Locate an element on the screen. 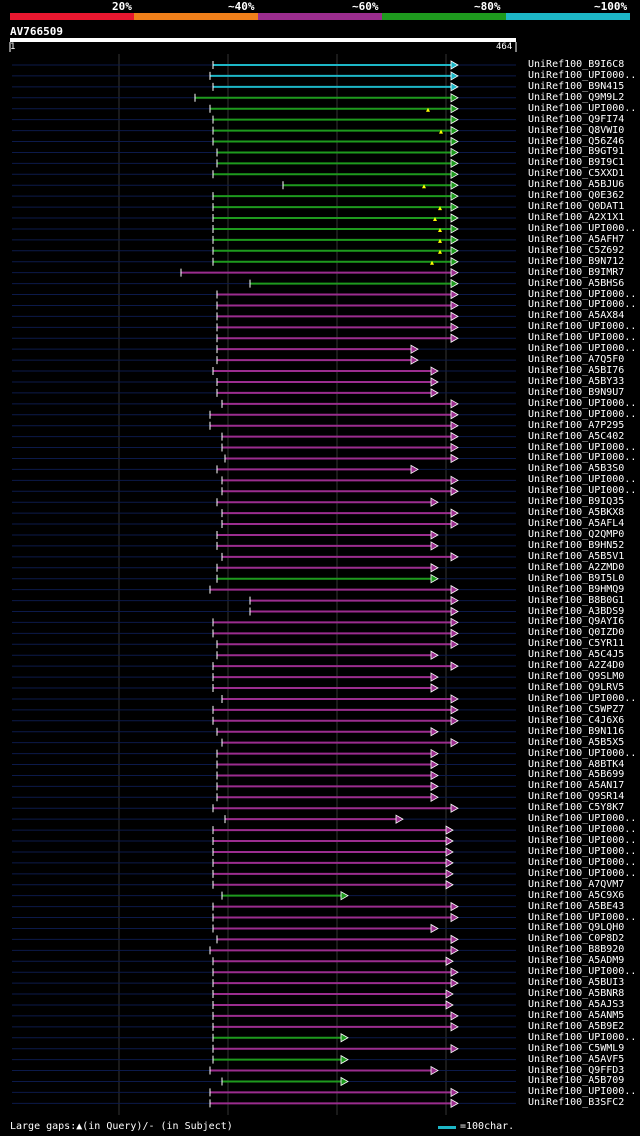  hit-name-label: UniRef100_A7P295 is located at coordinates (576, 425).